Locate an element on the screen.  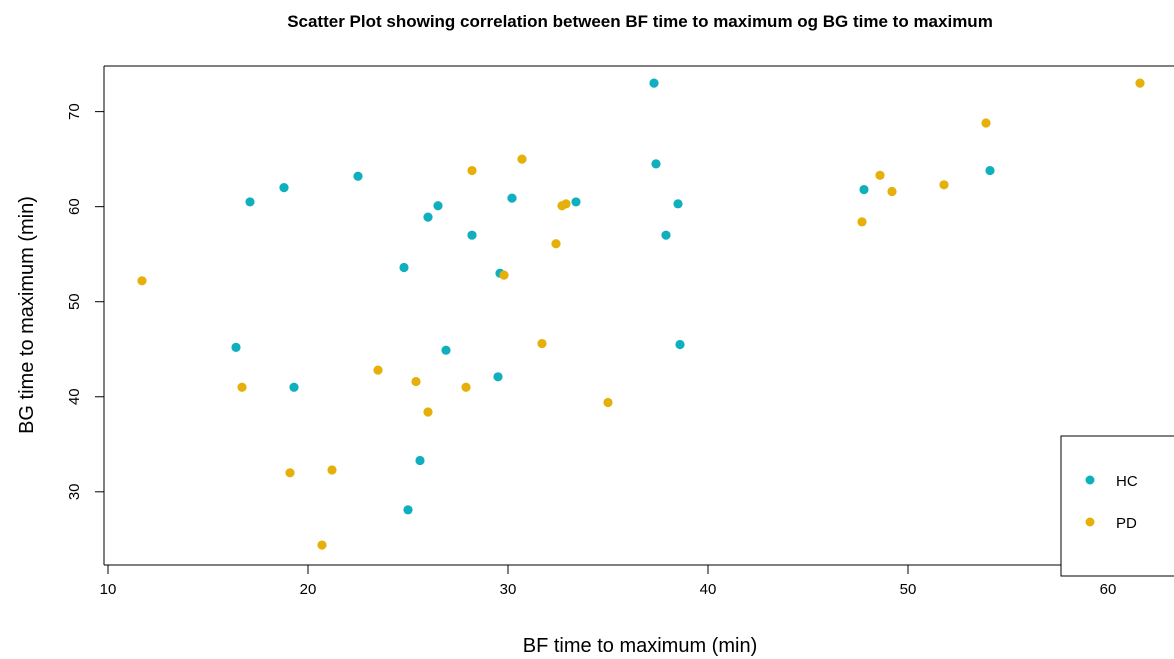
y-tick-label: 50 is located at coordinates (74, 301).